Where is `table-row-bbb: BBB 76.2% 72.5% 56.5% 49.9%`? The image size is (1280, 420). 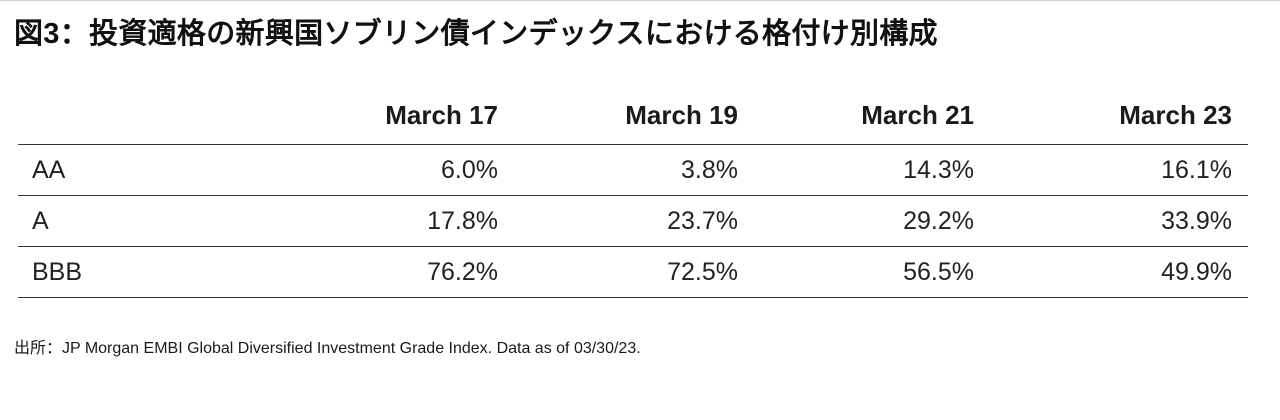 table-row-bbb: BBB 76.2% 72.5% 56.5% 49.9% is located at coordinates (633, 272).